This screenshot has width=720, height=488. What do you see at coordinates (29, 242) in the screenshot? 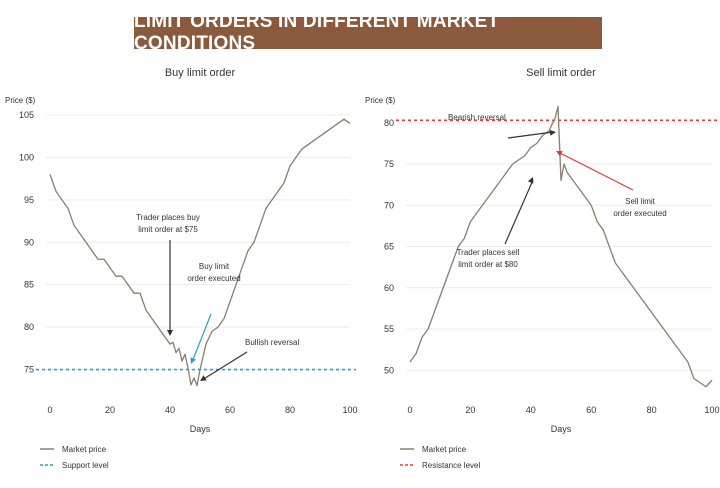
I see `y-tick-label: 90` at bounding box center [29, 242].